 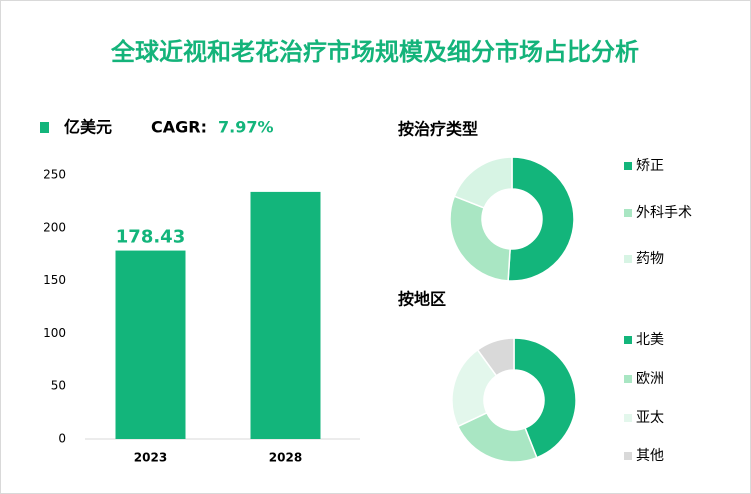 What do you see at coordinates (650, 340) in the screenshot?
I see `legend-label: 北美` at bounding box center [650, 340].